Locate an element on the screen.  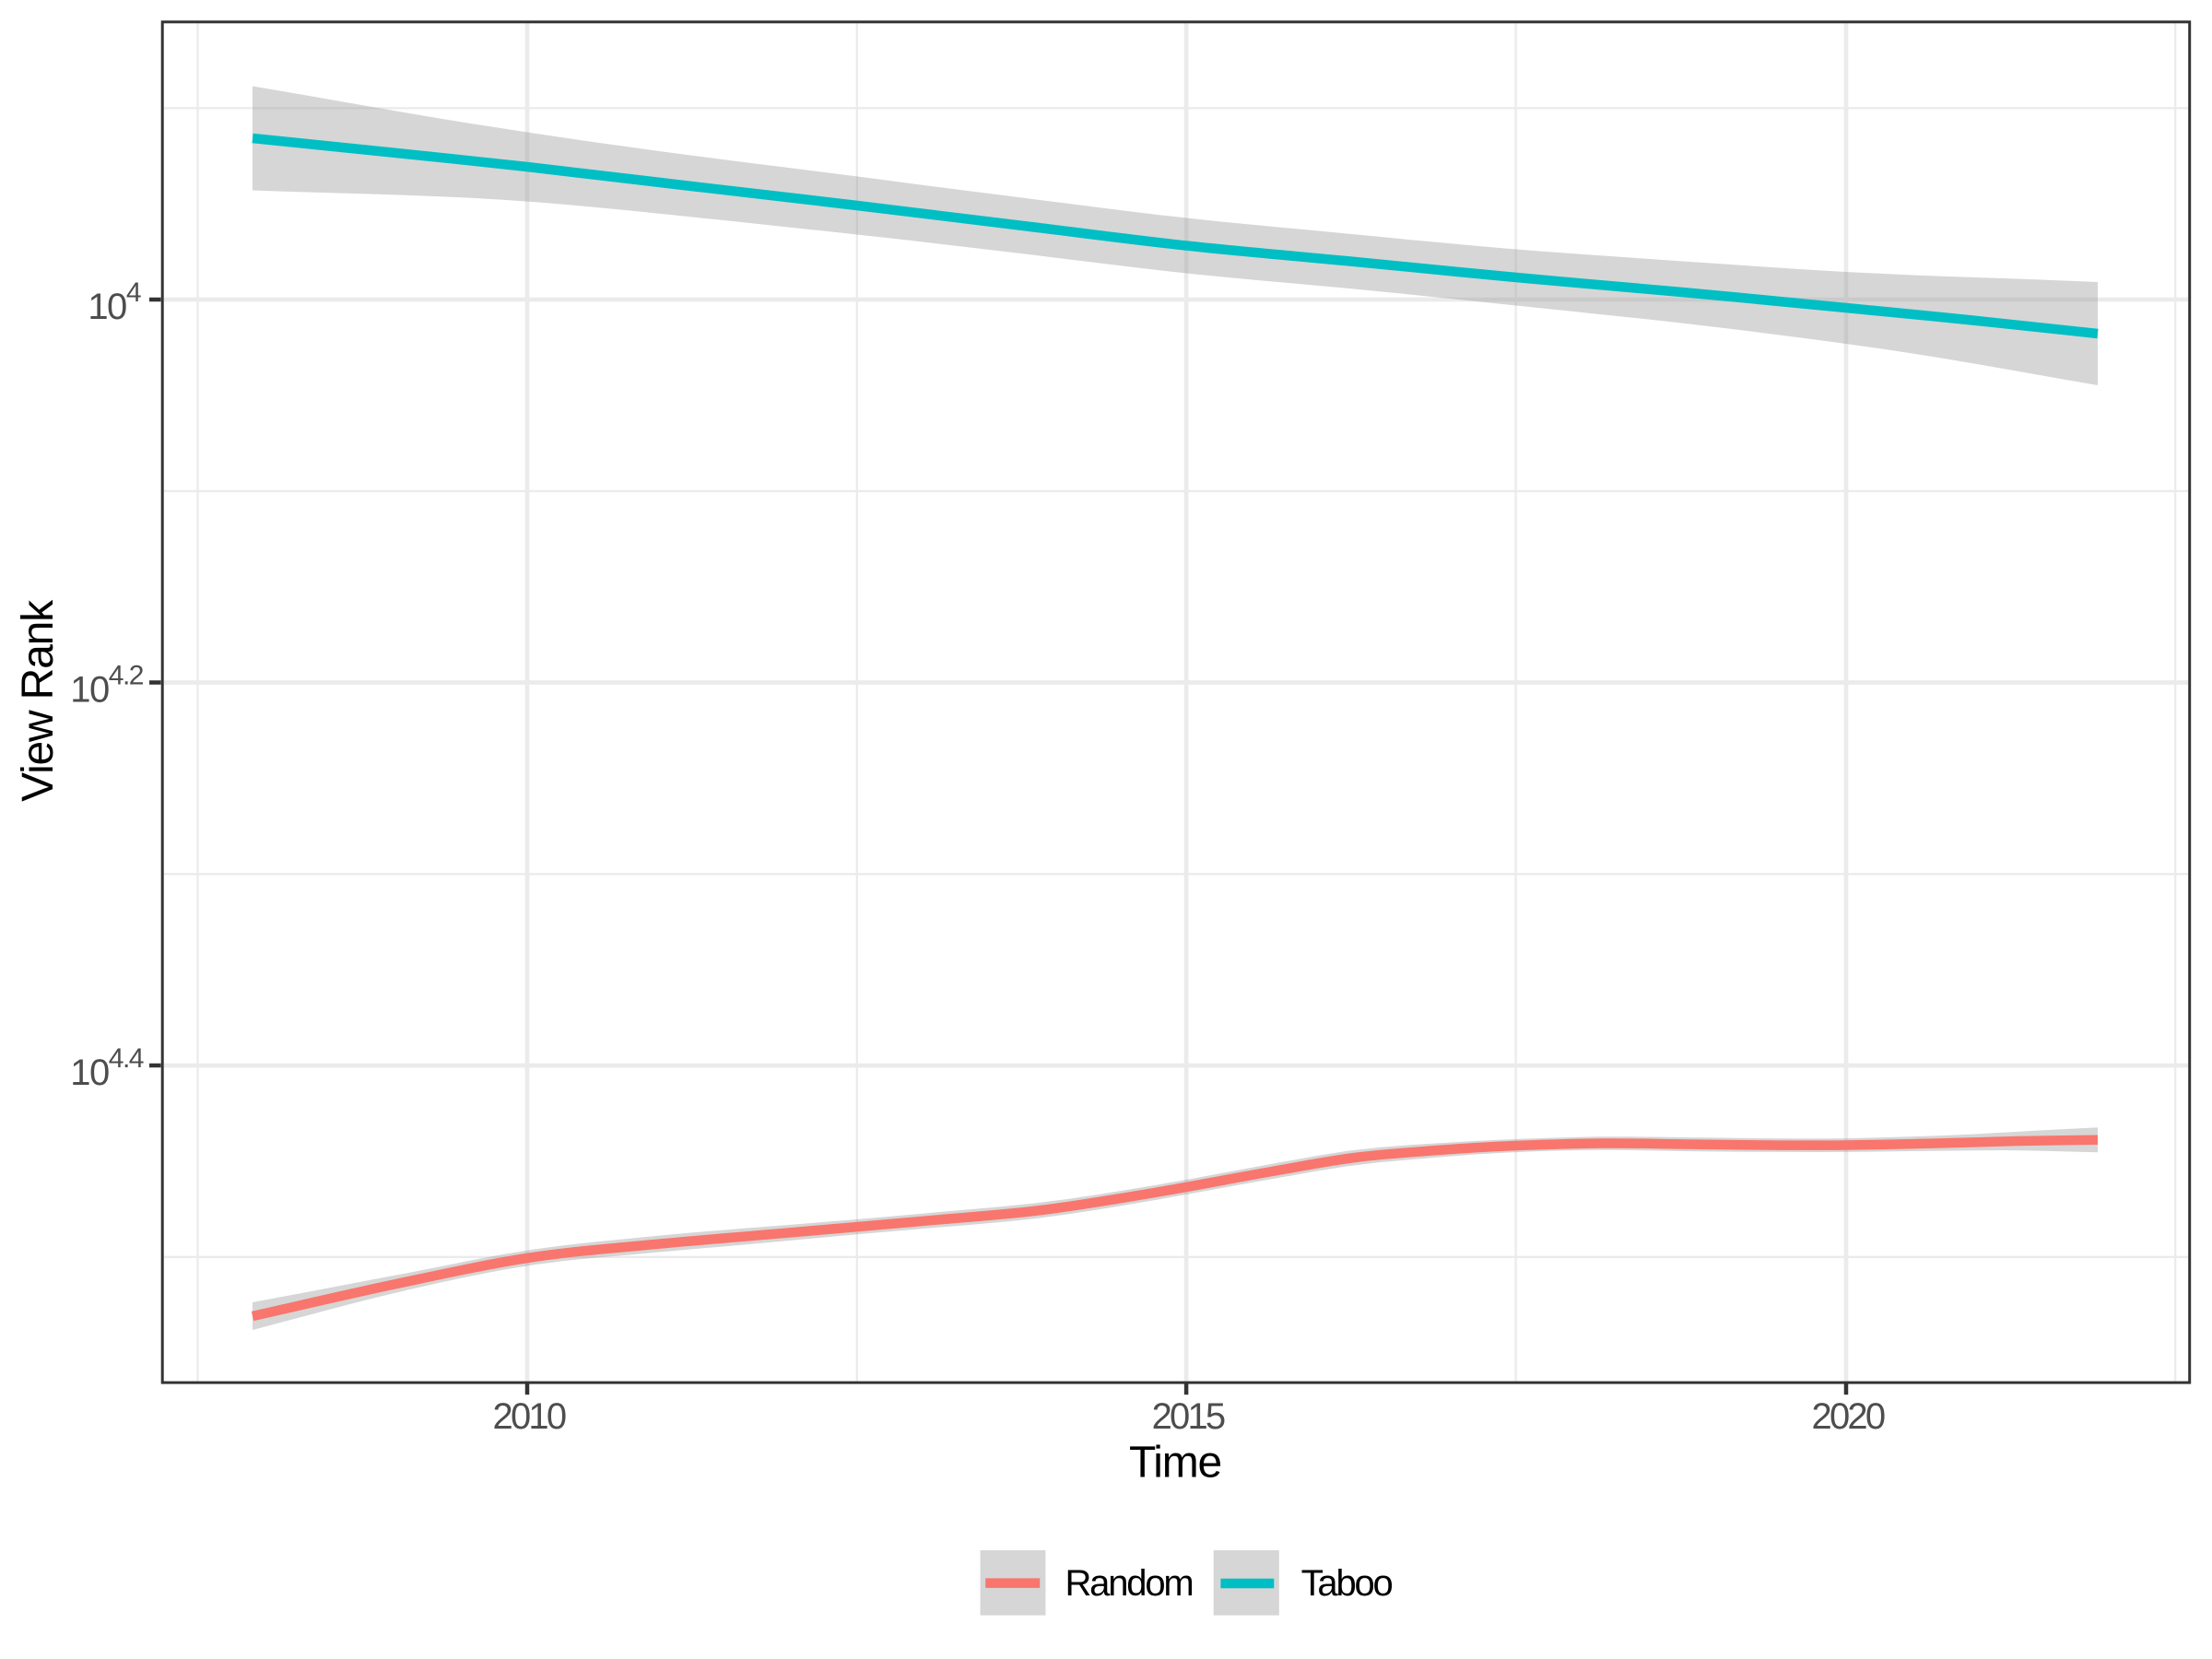
svg-text: 104 is located at coordinates (114, 302).